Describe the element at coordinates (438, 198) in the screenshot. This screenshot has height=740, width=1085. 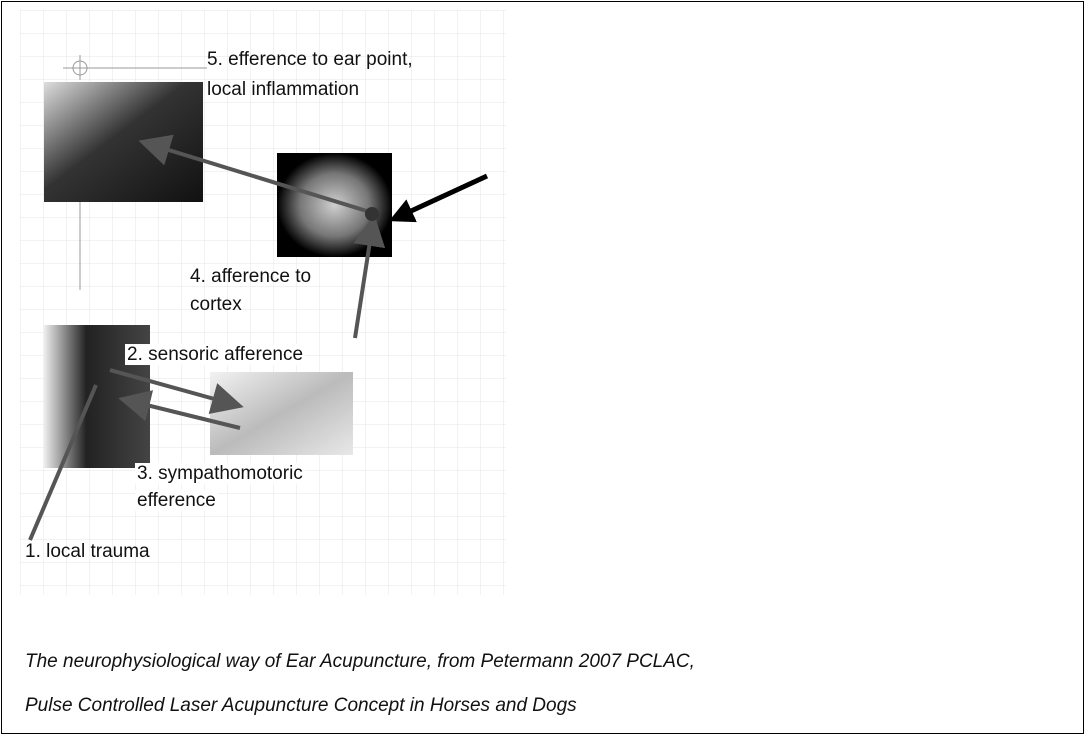
I see `pointer-arrow` at that location.